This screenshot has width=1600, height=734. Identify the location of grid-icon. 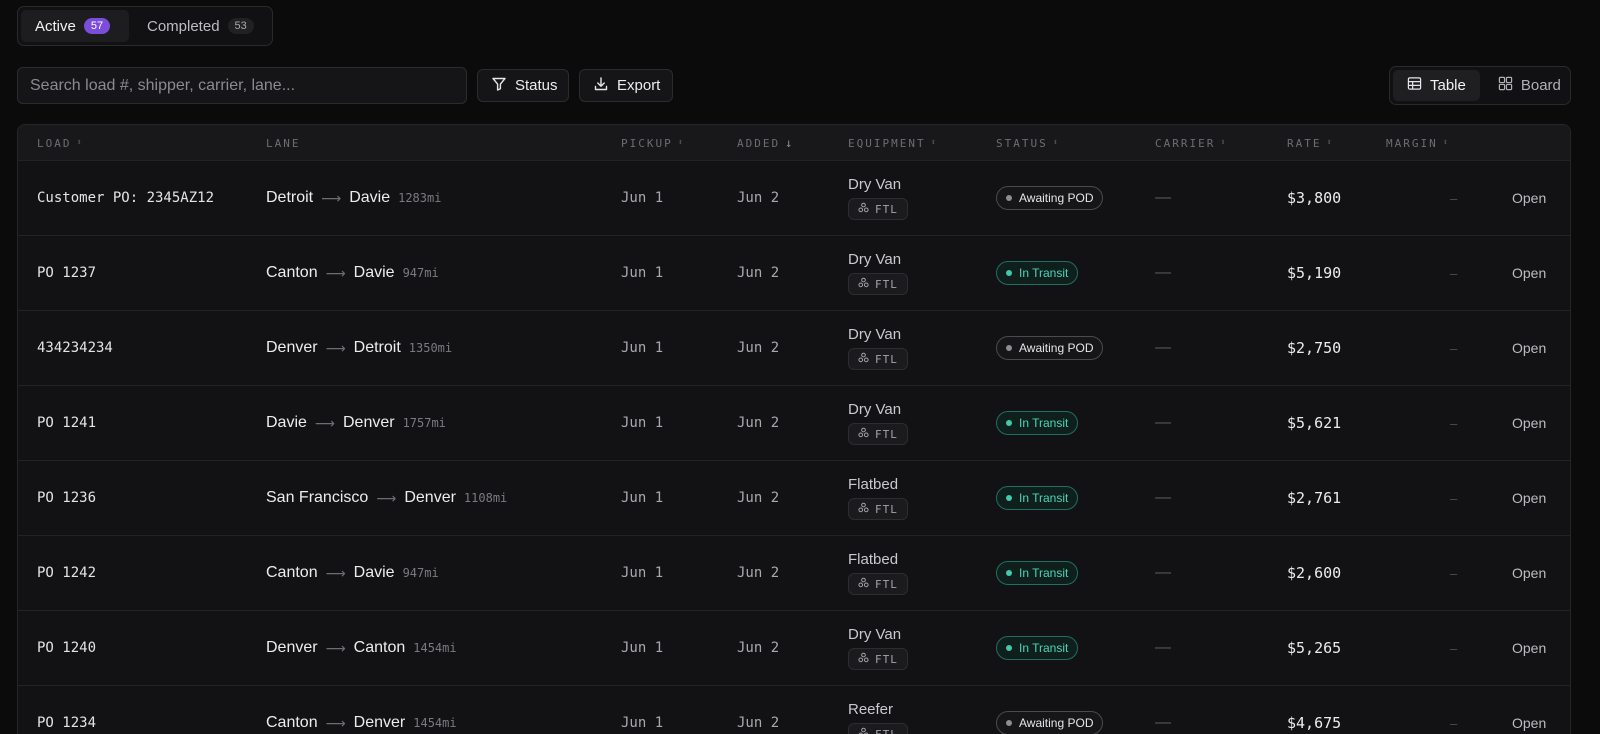
(1505, 85).